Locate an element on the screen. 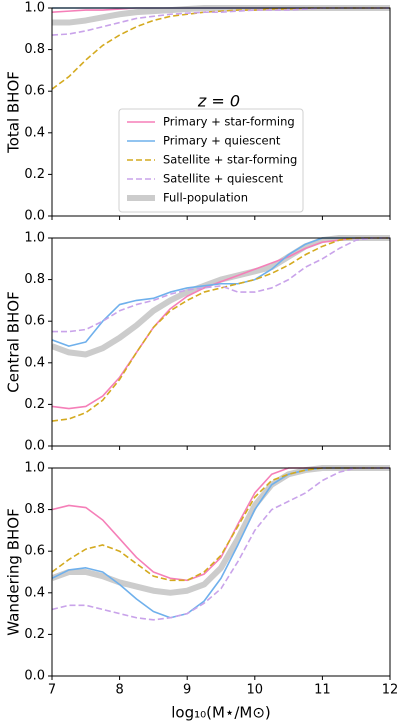 This screenshot has height=727, width=400. legend-label: Primary + quiescent is located at coordinates (222, 141).